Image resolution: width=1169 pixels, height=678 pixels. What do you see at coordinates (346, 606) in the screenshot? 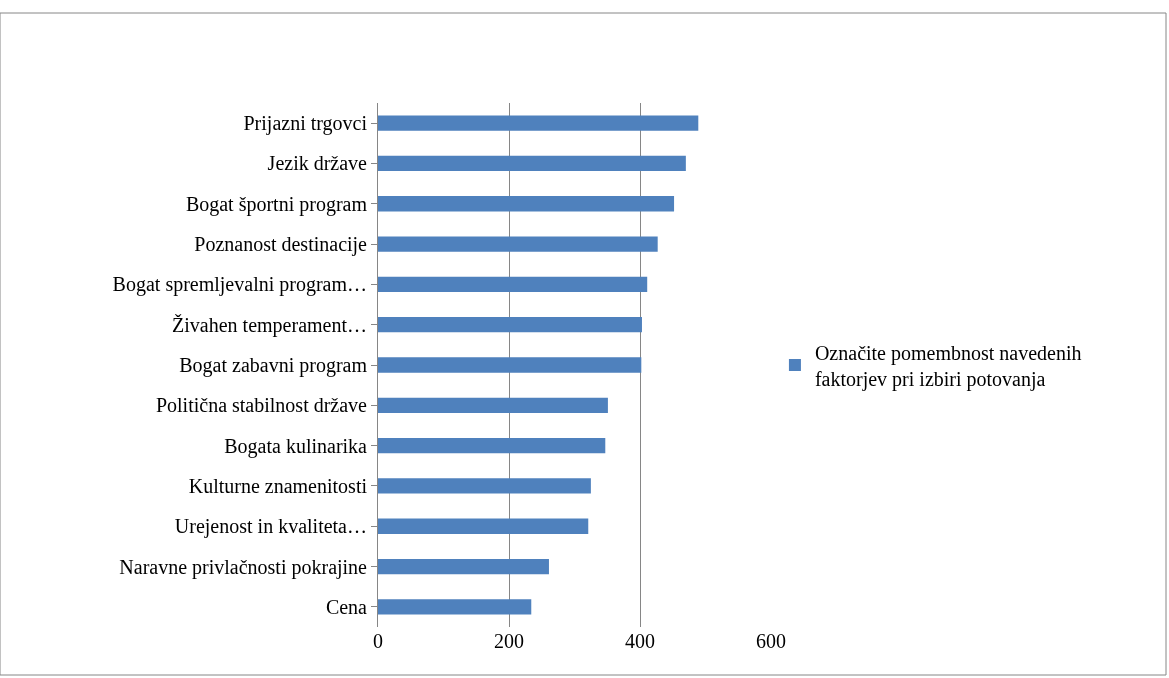
I see `y-tick-label: Cena` at bounding box center [346, 606].